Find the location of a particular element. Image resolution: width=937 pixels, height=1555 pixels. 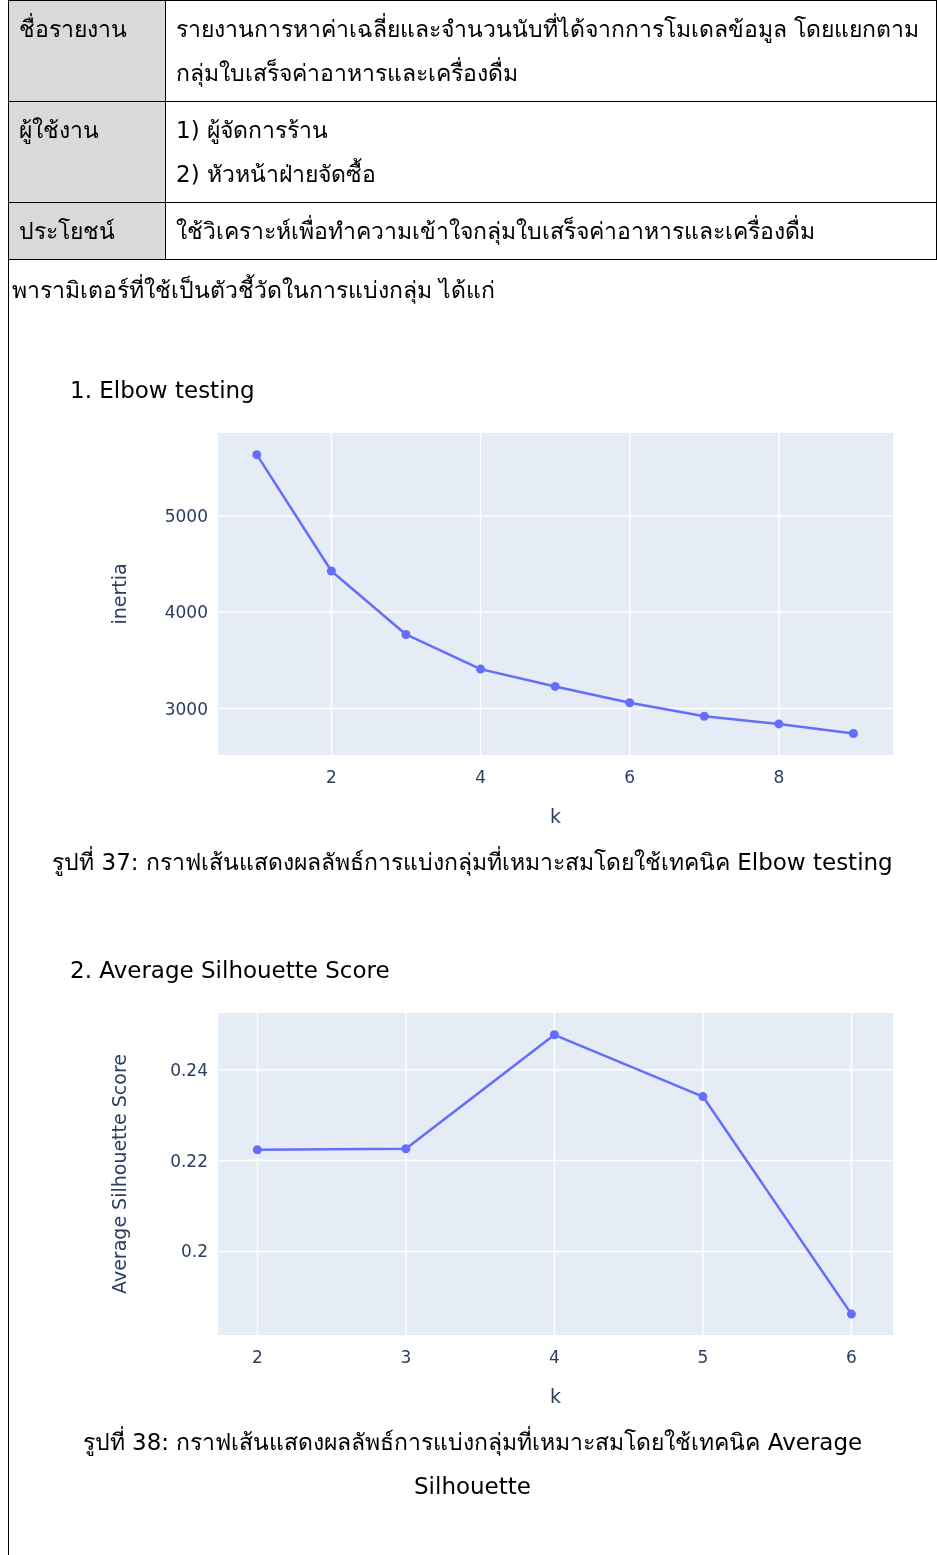

text: ใช้วิเคราะห์เพื่อทำความเข้าใจกลุ่มใบเสร็จค่าอาหารและเครื่องดื่ม is located at coordinates (496, 230).